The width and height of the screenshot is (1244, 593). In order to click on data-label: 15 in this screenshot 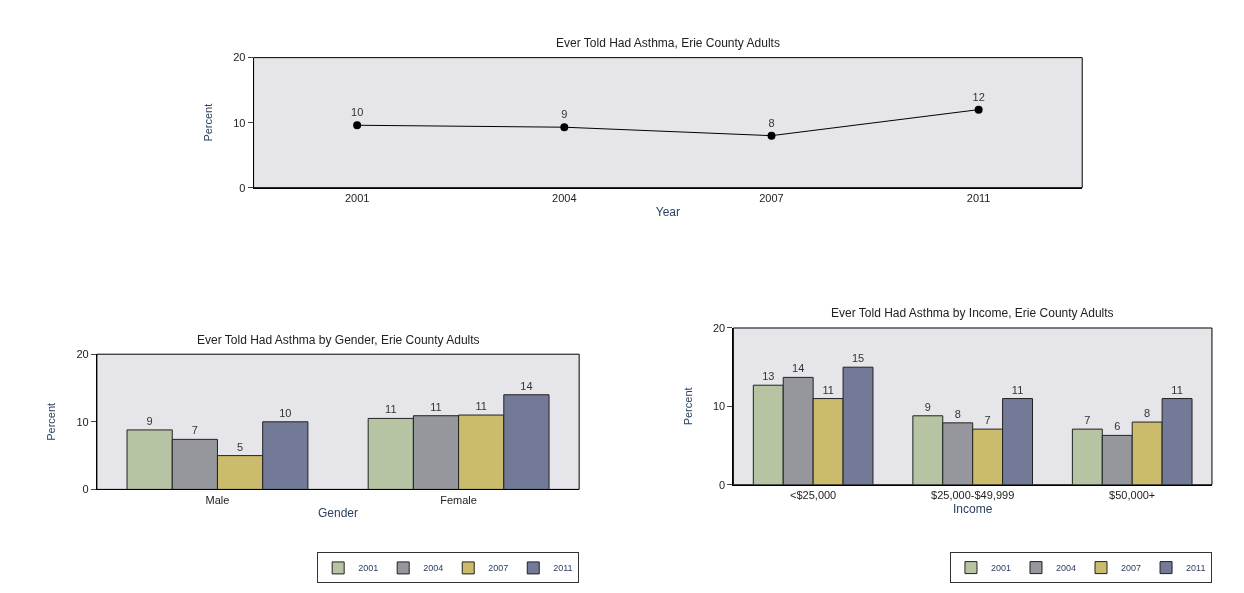, I will do `click(858, 358)`.